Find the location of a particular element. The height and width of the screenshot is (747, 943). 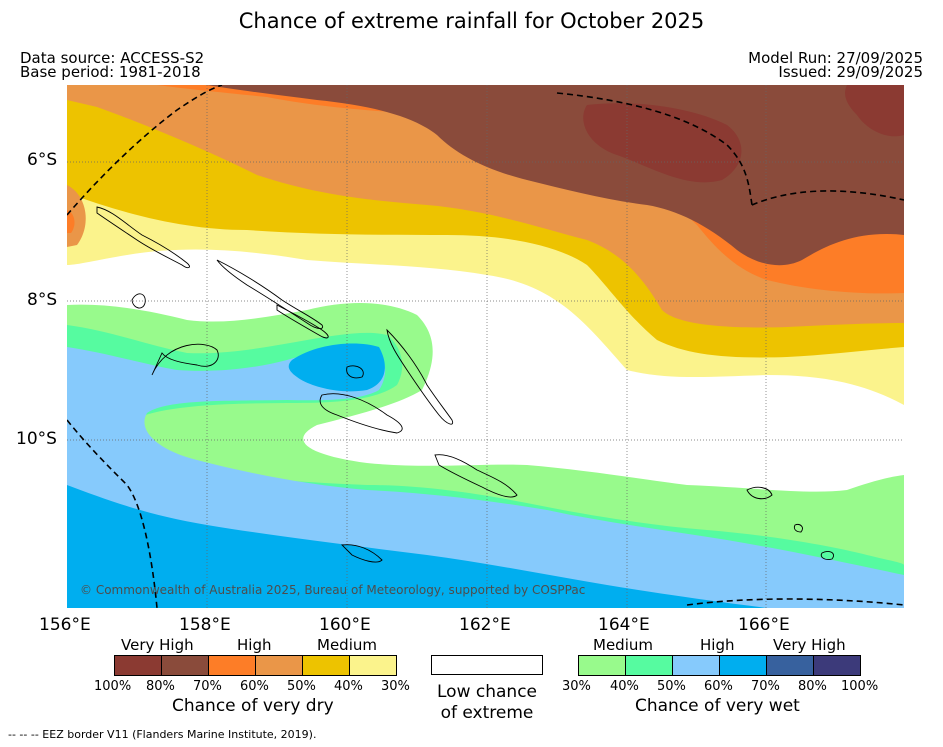

lon-label-162e: 162°E is located at coordinates (485, 625).